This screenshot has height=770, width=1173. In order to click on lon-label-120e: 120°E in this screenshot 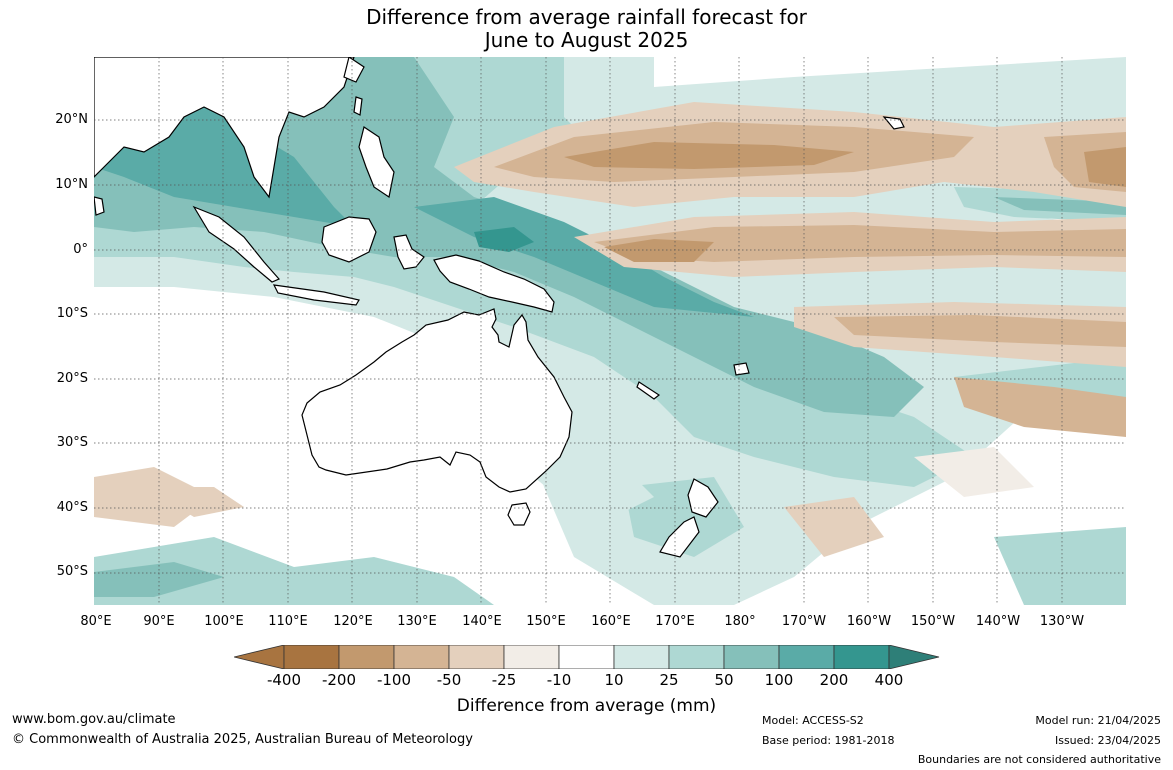, I will do `click(353, 621)`.